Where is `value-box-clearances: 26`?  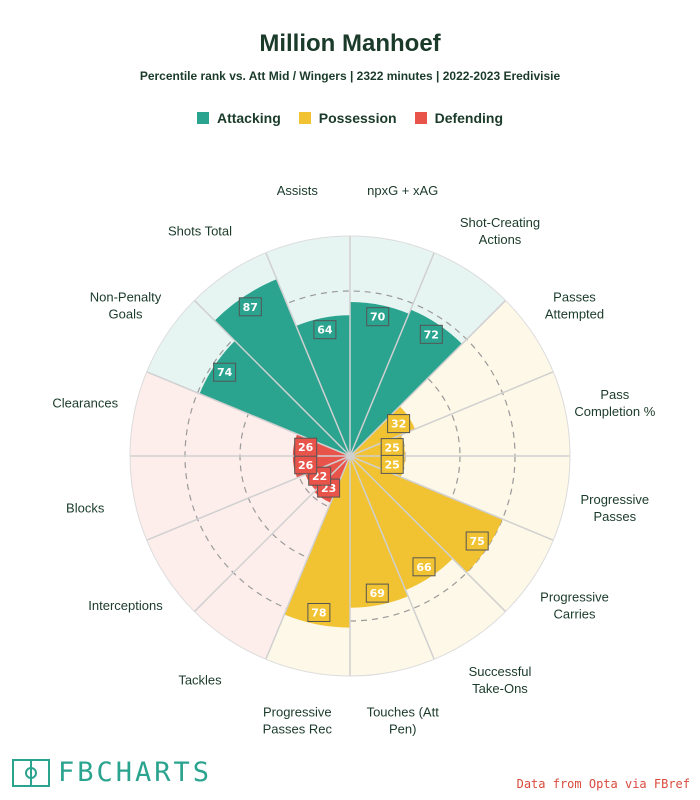 value-box-clearances: 26 is located at coordinates (306, 447).